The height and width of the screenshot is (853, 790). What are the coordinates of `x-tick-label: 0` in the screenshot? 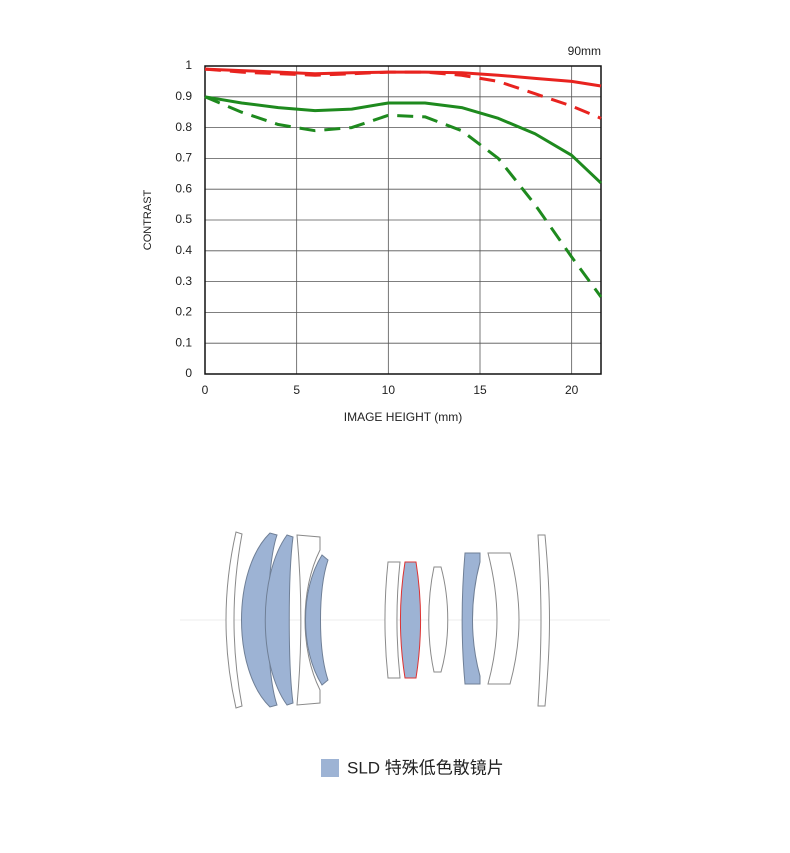 It's located at (205, 390).